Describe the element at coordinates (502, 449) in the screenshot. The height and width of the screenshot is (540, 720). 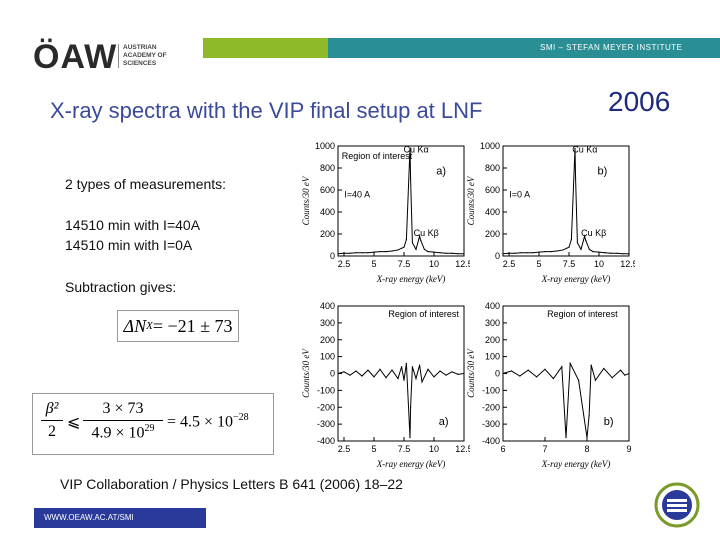
I see `x-tick-label: 6` at that location.